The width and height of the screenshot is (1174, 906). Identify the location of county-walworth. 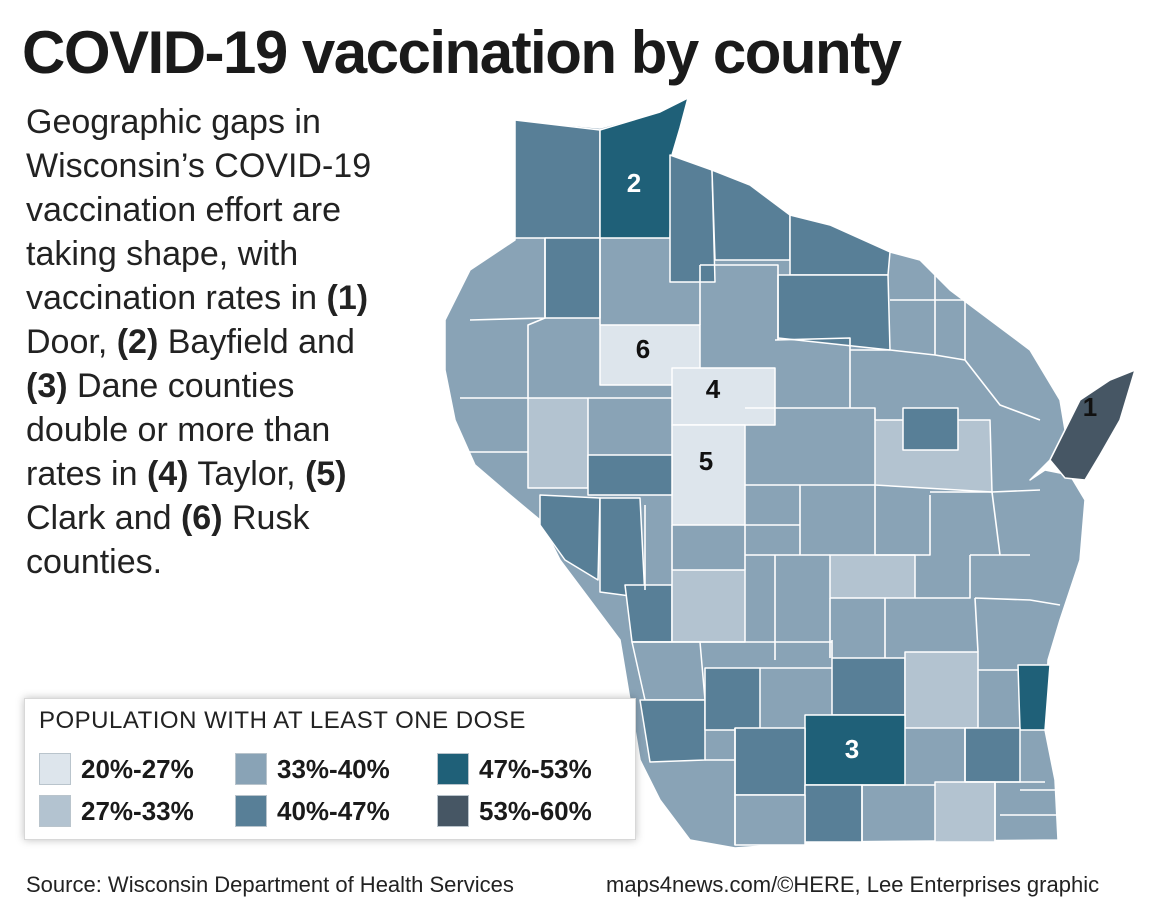
(965, 812).